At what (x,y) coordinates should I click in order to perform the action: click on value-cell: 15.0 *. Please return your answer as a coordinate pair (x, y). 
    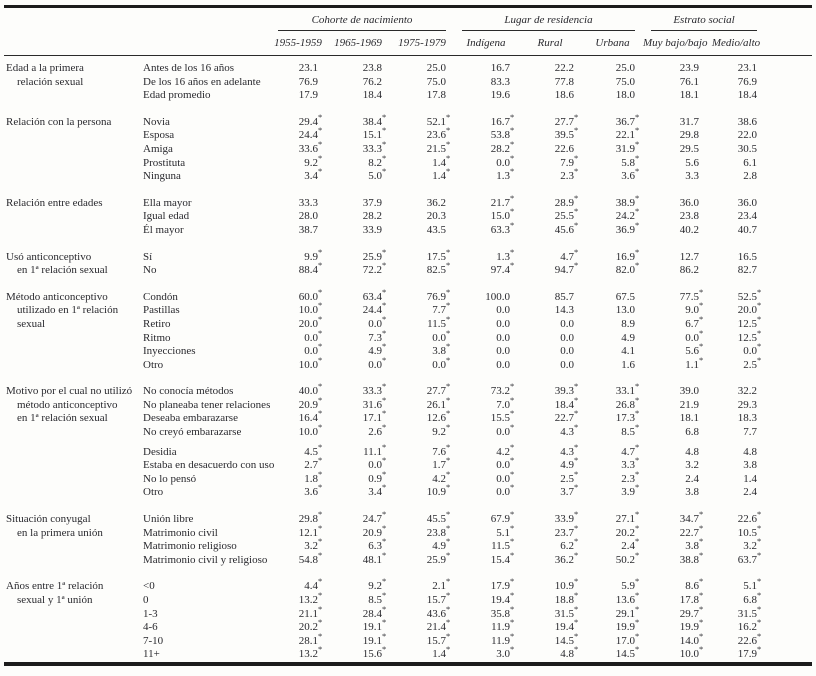
    Looking at the image, I should click on (502, 214).